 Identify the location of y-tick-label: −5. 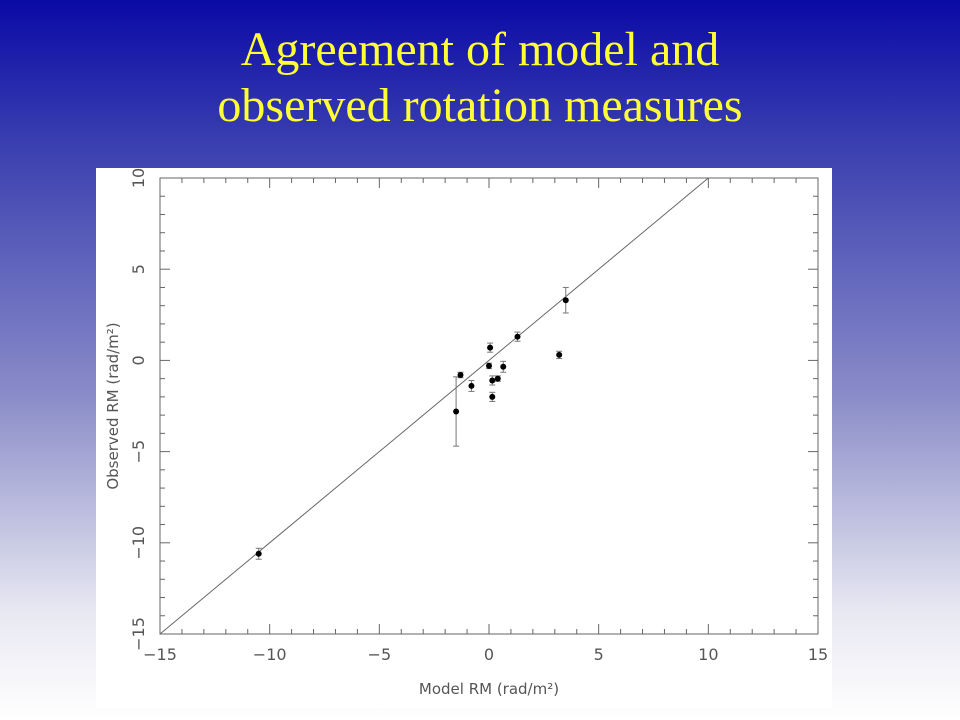
(138, 452).